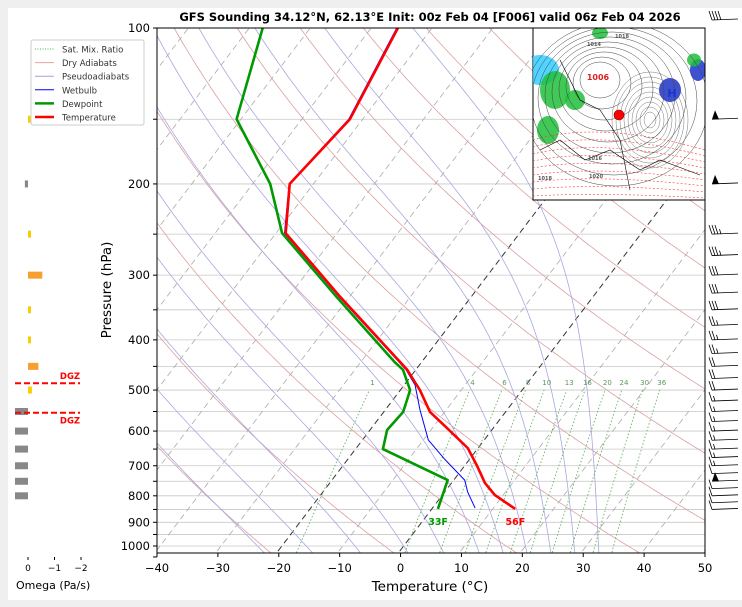  What do you see at coordinates (594, 45) in the screenshot?
I see `map-label: 1014` at bounding box center [594, 45].